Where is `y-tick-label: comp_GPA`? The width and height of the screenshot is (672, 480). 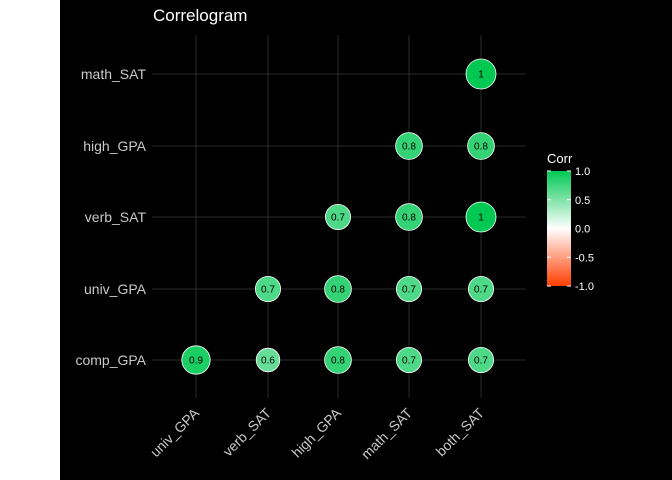 y-tick-label: comp_GPA is located at coordinates (110, 360).